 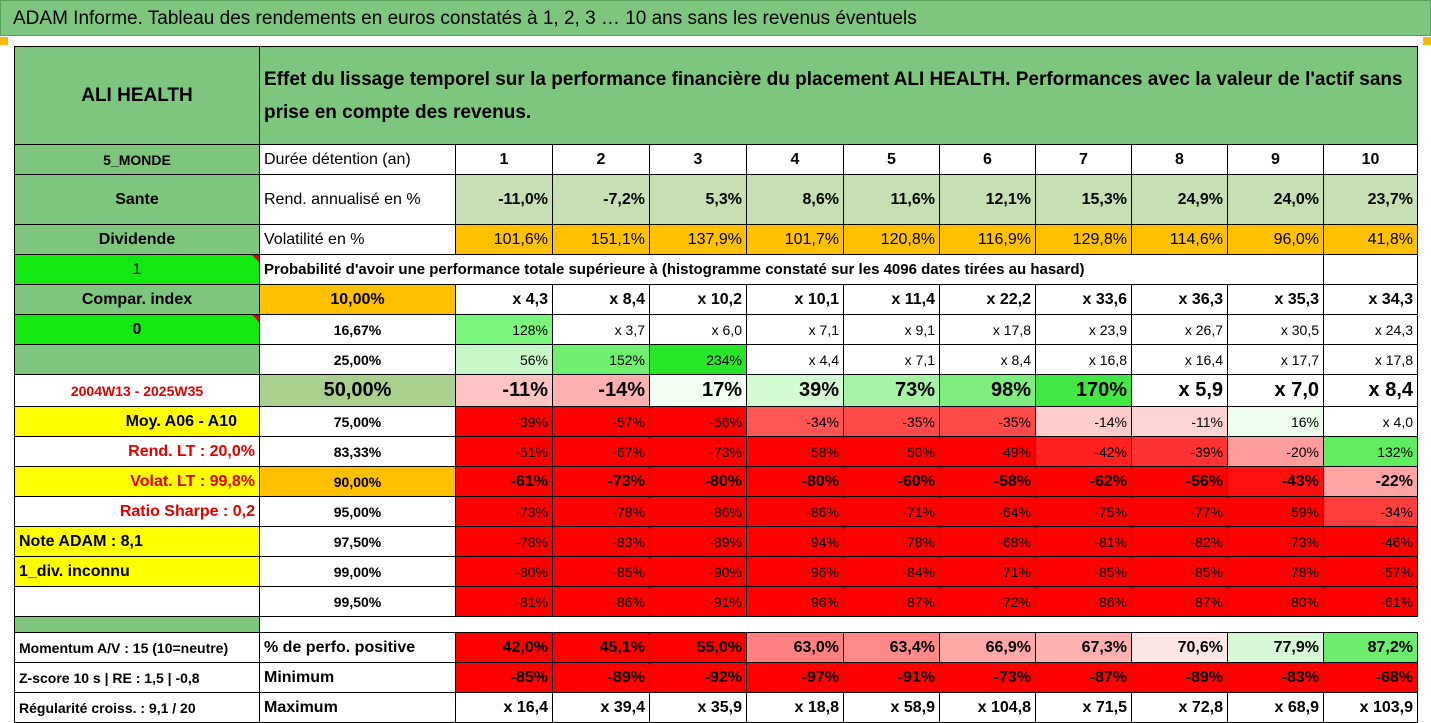 I want to click on year-header: 2, so click(x=601, y=159).